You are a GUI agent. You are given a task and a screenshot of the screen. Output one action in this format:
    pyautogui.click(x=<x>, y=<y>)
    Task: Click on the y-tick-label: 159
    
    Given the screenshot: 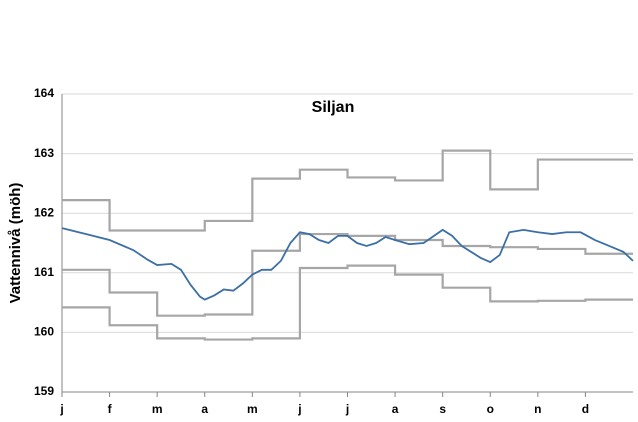 What is the action you would take?
    pyautogui.click(x=44, y=391)
    